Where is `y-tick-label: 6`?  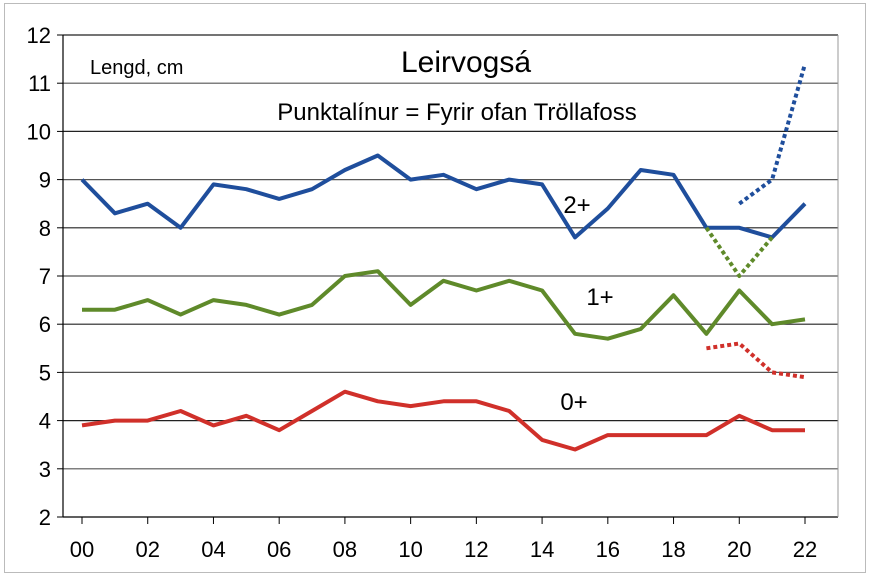 y-tick-label: 6 is located at coordinates (45, 324).